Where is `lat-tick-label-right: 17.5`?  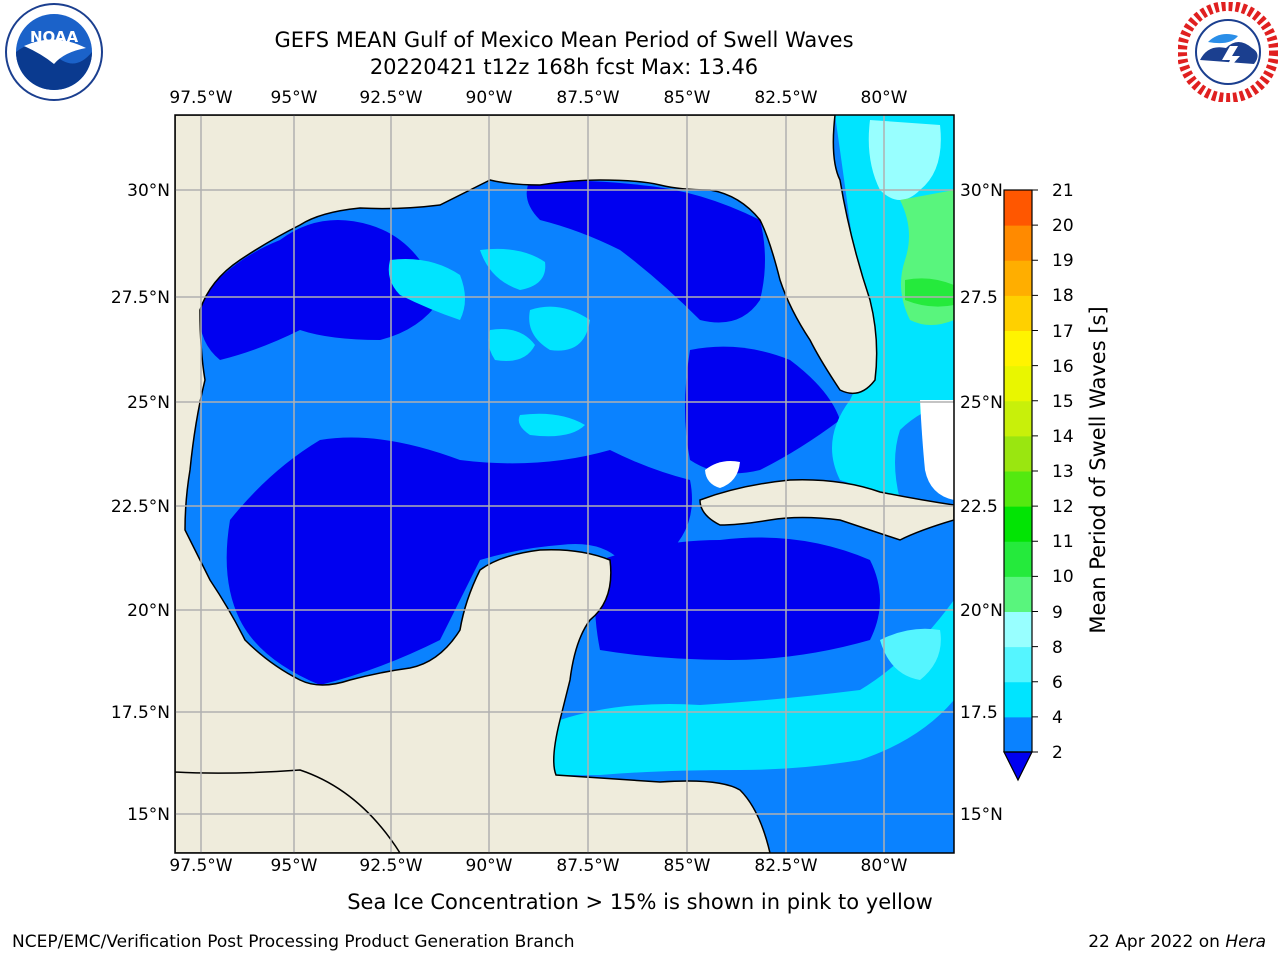 lat-tick-label-right: 17.5 is located at coordinates (979, 713).